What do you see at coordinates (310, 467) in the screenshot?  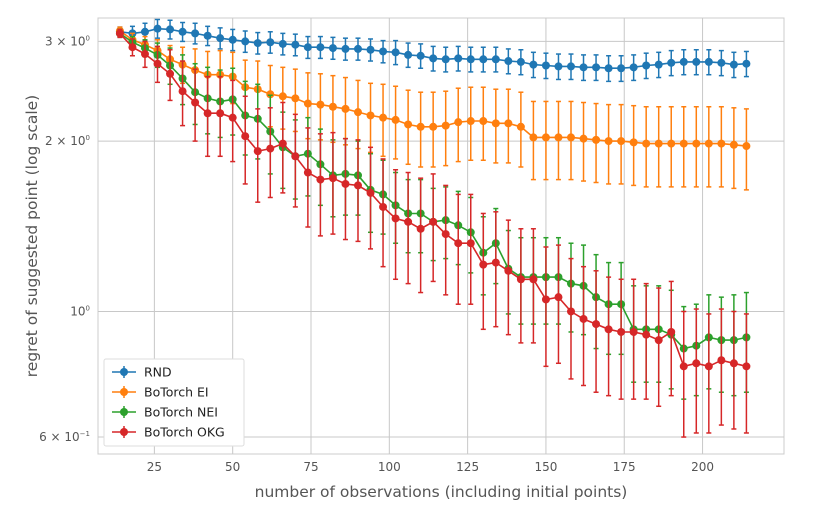 I see `x-tick-label: 75` at bounding box center [310, 467].